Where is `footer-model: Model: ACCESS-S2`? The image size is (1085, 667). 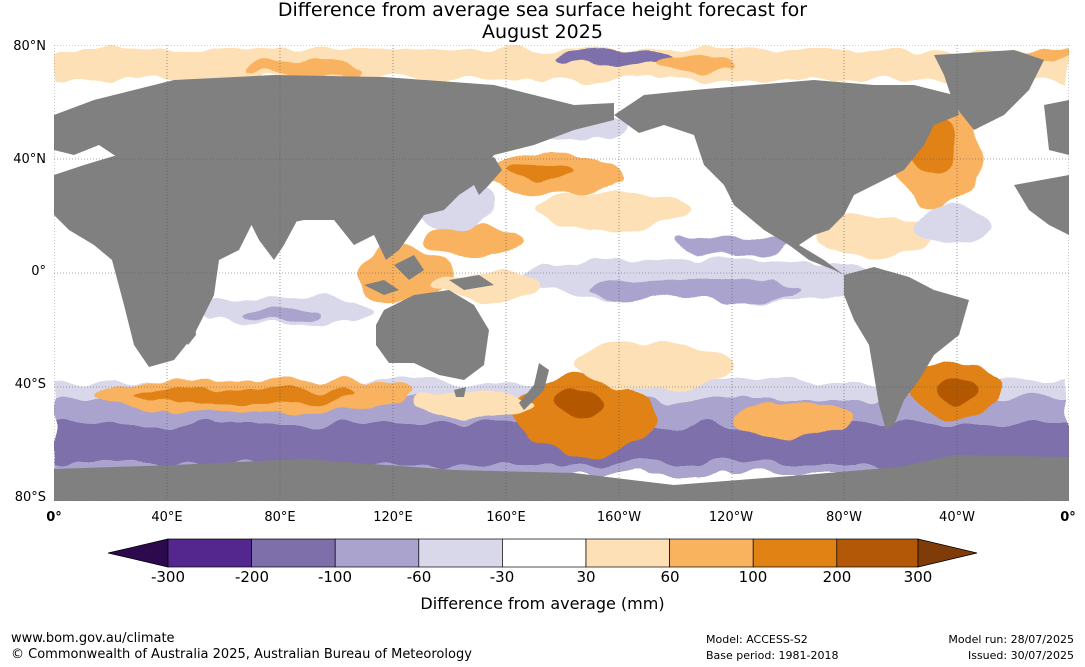
footer-model: Model: ACCESS-S2 is located at coordinates (757, 639).